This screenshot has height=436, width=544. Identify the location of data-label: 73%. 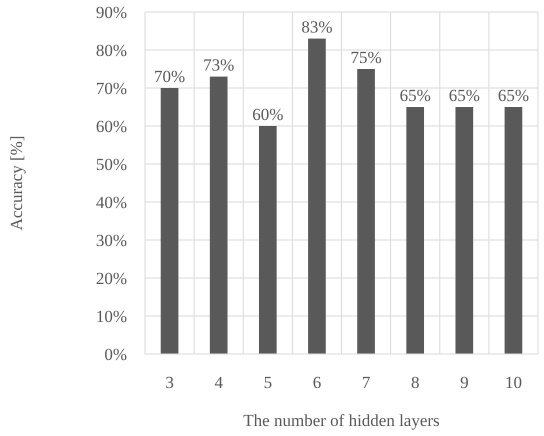
(218, 65).